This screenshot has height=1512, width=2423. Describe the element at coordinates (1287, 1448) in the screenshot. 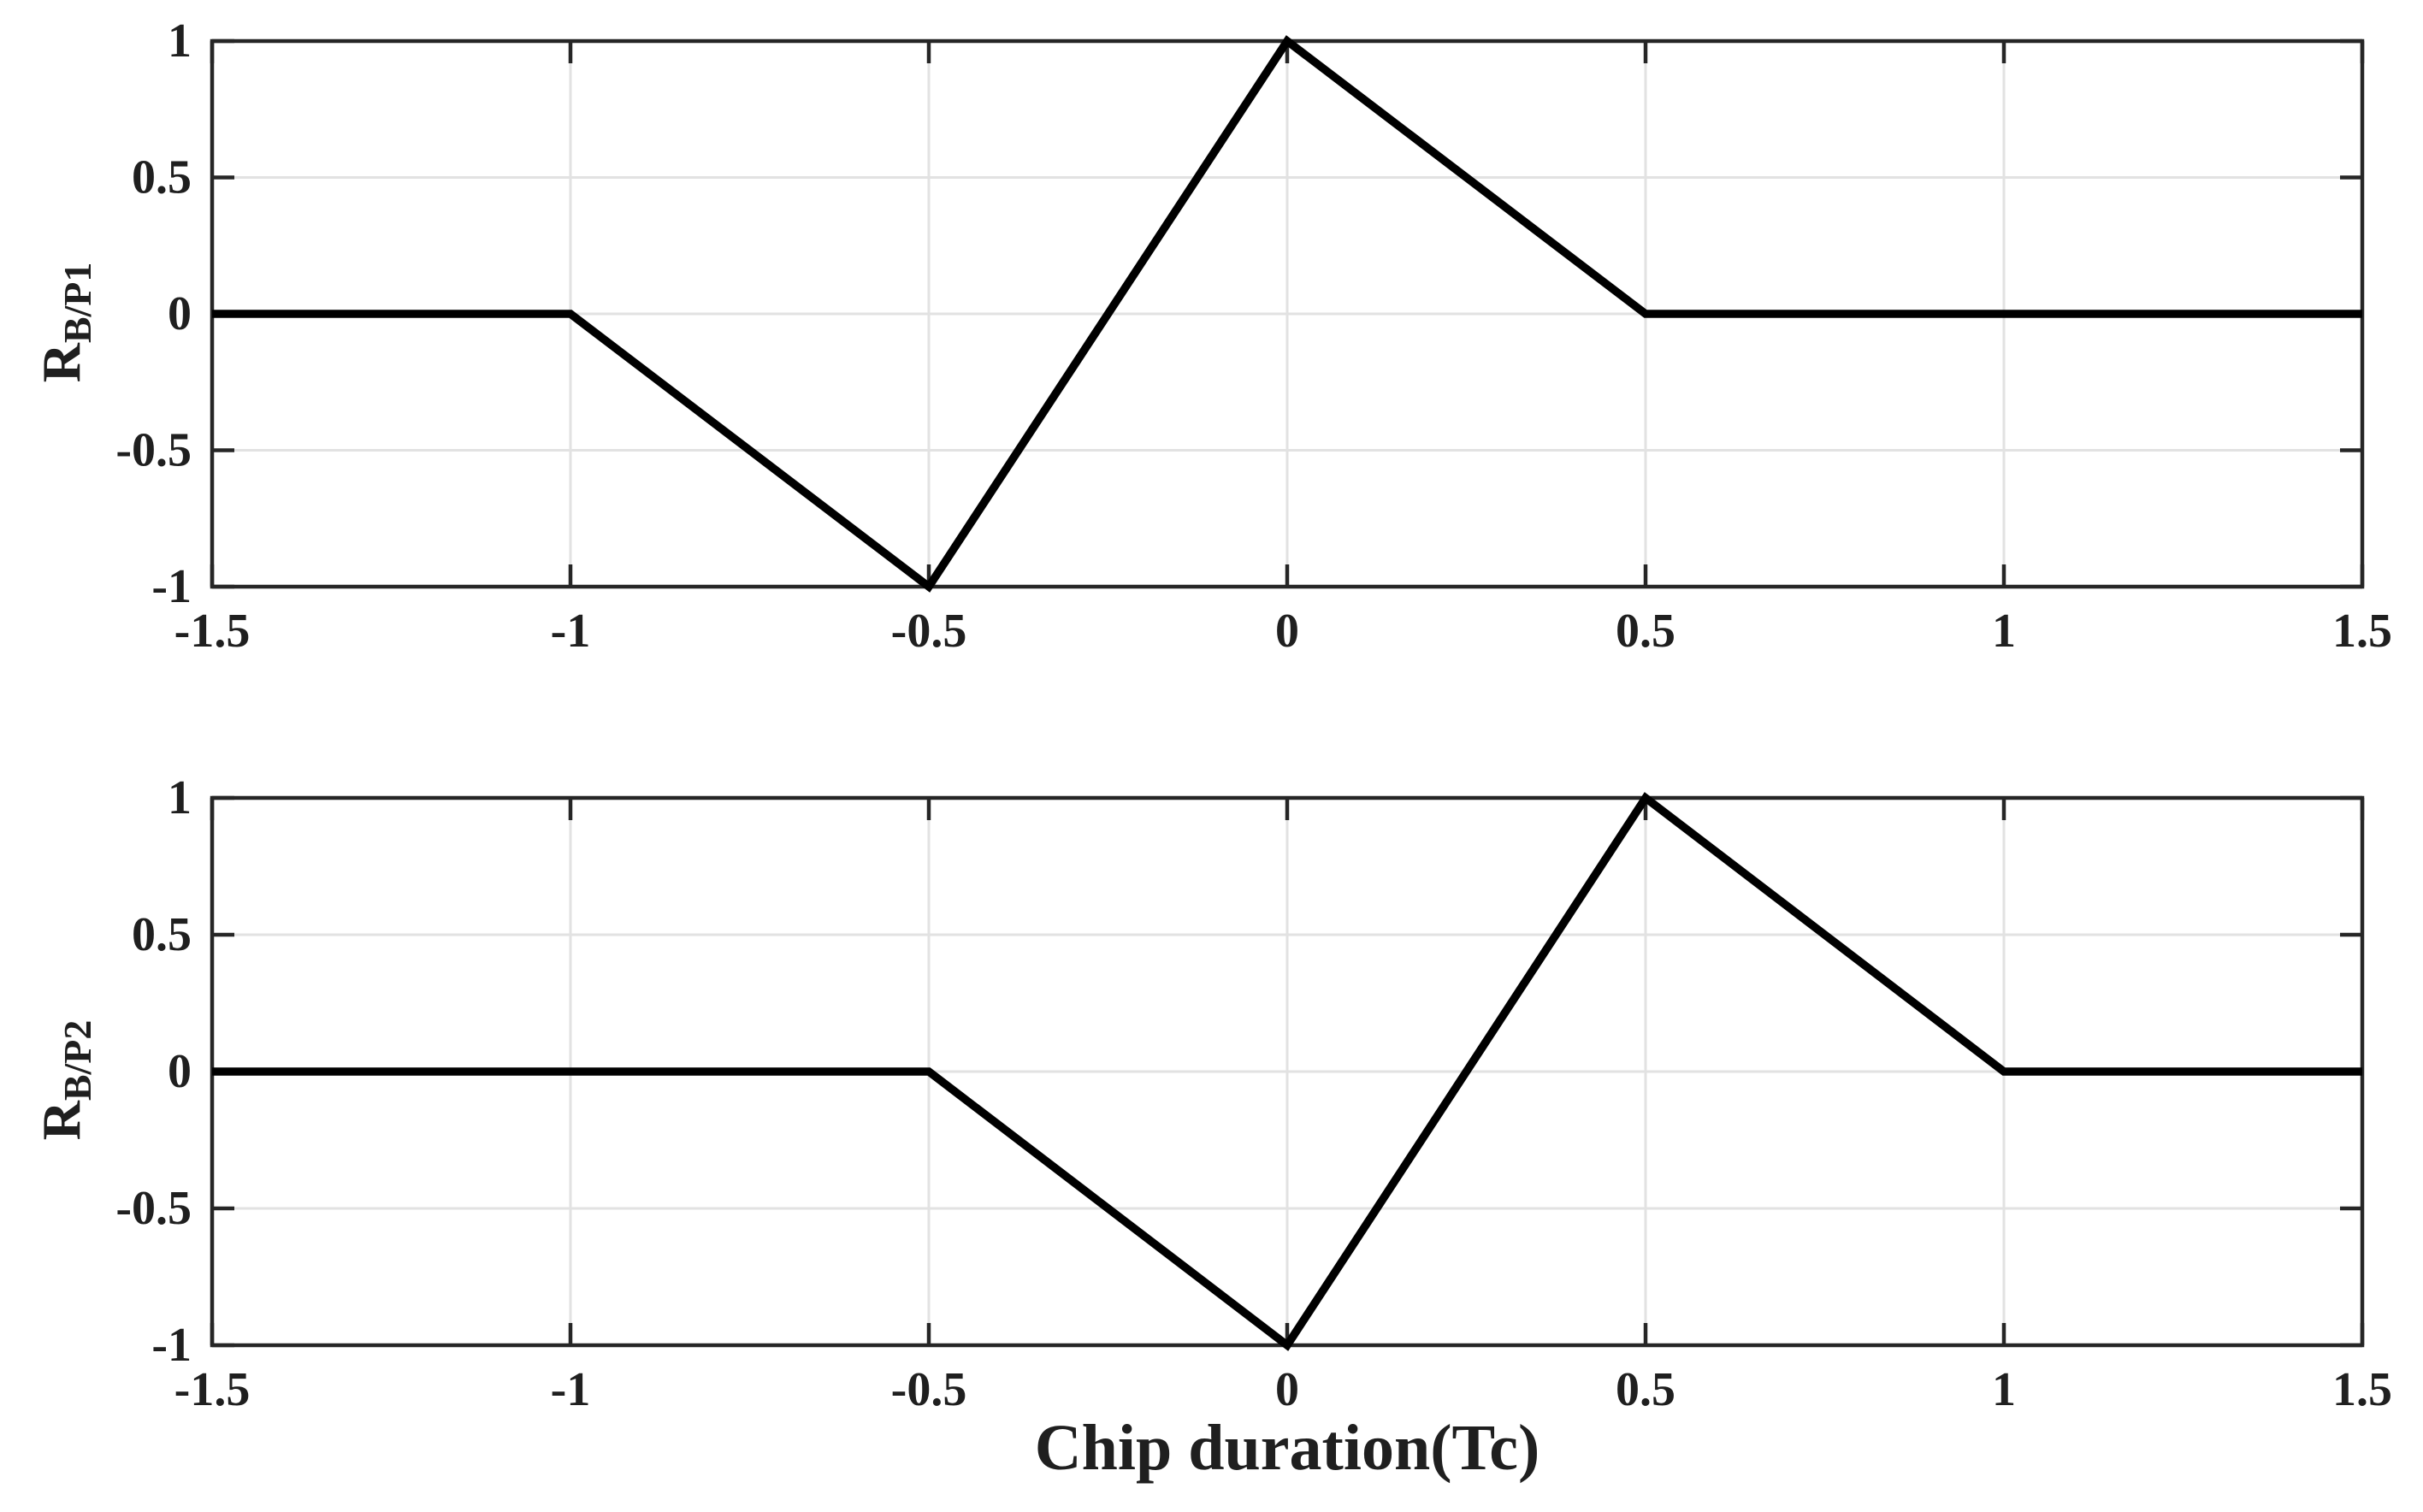

I see `x-axis-label: Chip duration(Tc)` at that location.